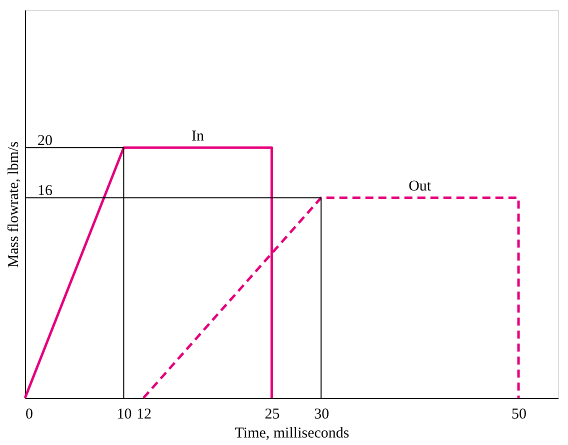 This screenshot has height=445, width=568. Describe the element at coordinates (45, 191) in the screenshot. I see `y-tick-label: 16` at that location.